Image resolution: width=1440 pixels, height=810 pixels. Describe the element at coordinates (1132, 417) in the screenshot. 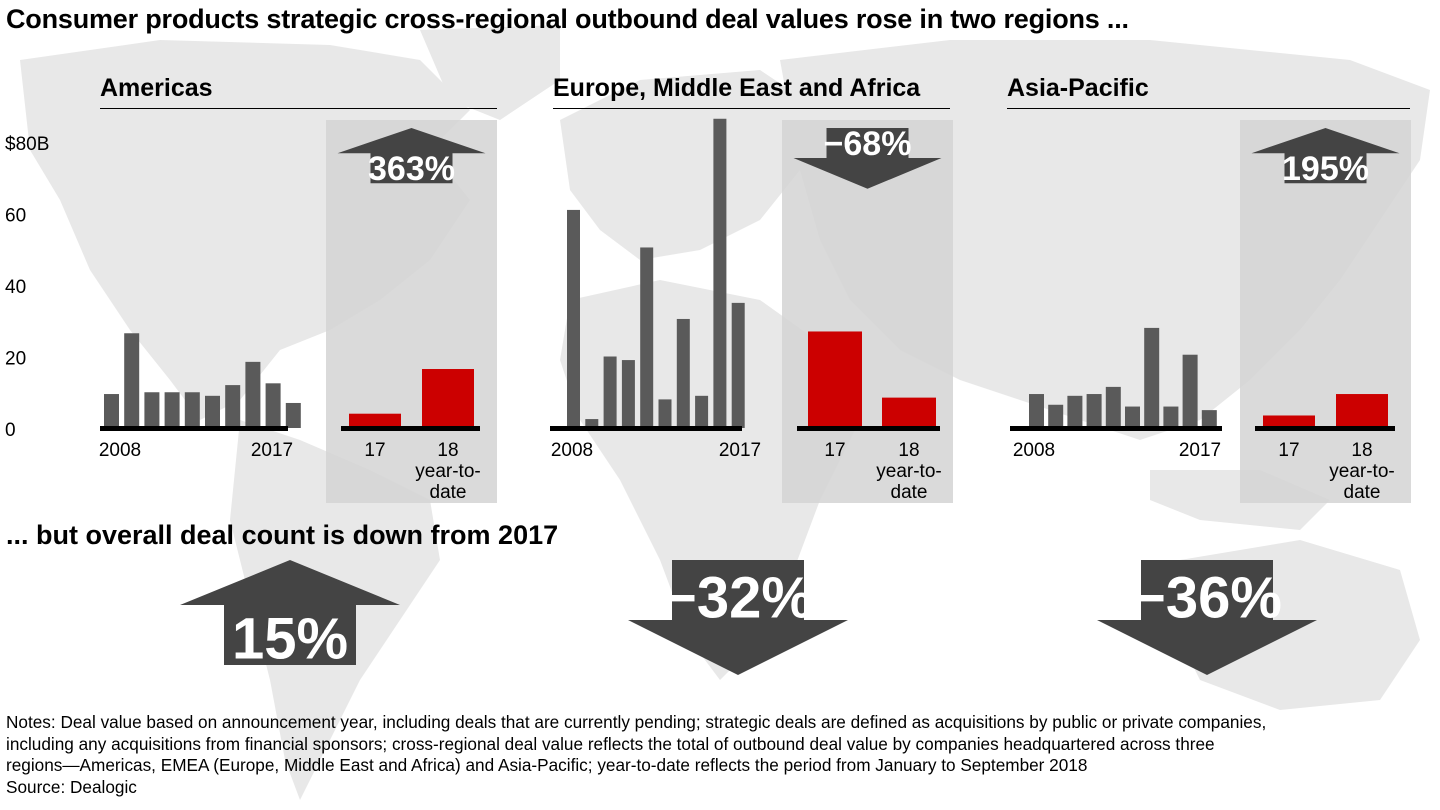

I see `history-bar-apac-2013` at that location.